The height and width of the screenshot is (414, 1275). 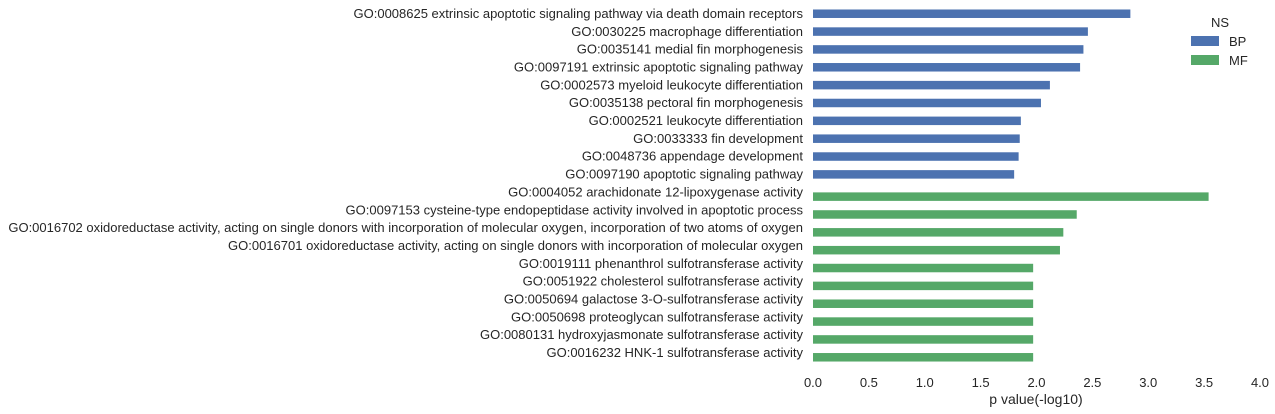 I want to click on x-tick-label: 3.5, so click(x=1204, y=382).